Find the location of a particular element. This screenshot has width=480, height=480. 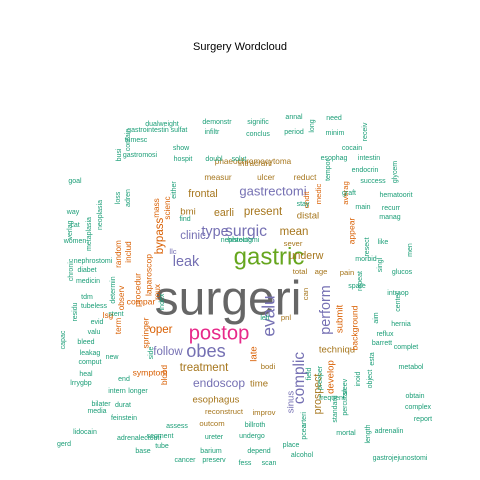

word-recurr: recurr is located at coordinates (391, 208).